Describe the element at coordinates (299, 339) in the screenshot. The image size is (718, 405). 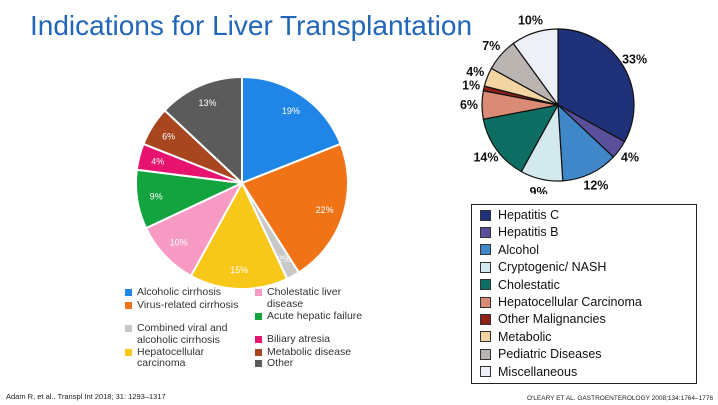
I see `legend-label: Biliary atresia` at that location.